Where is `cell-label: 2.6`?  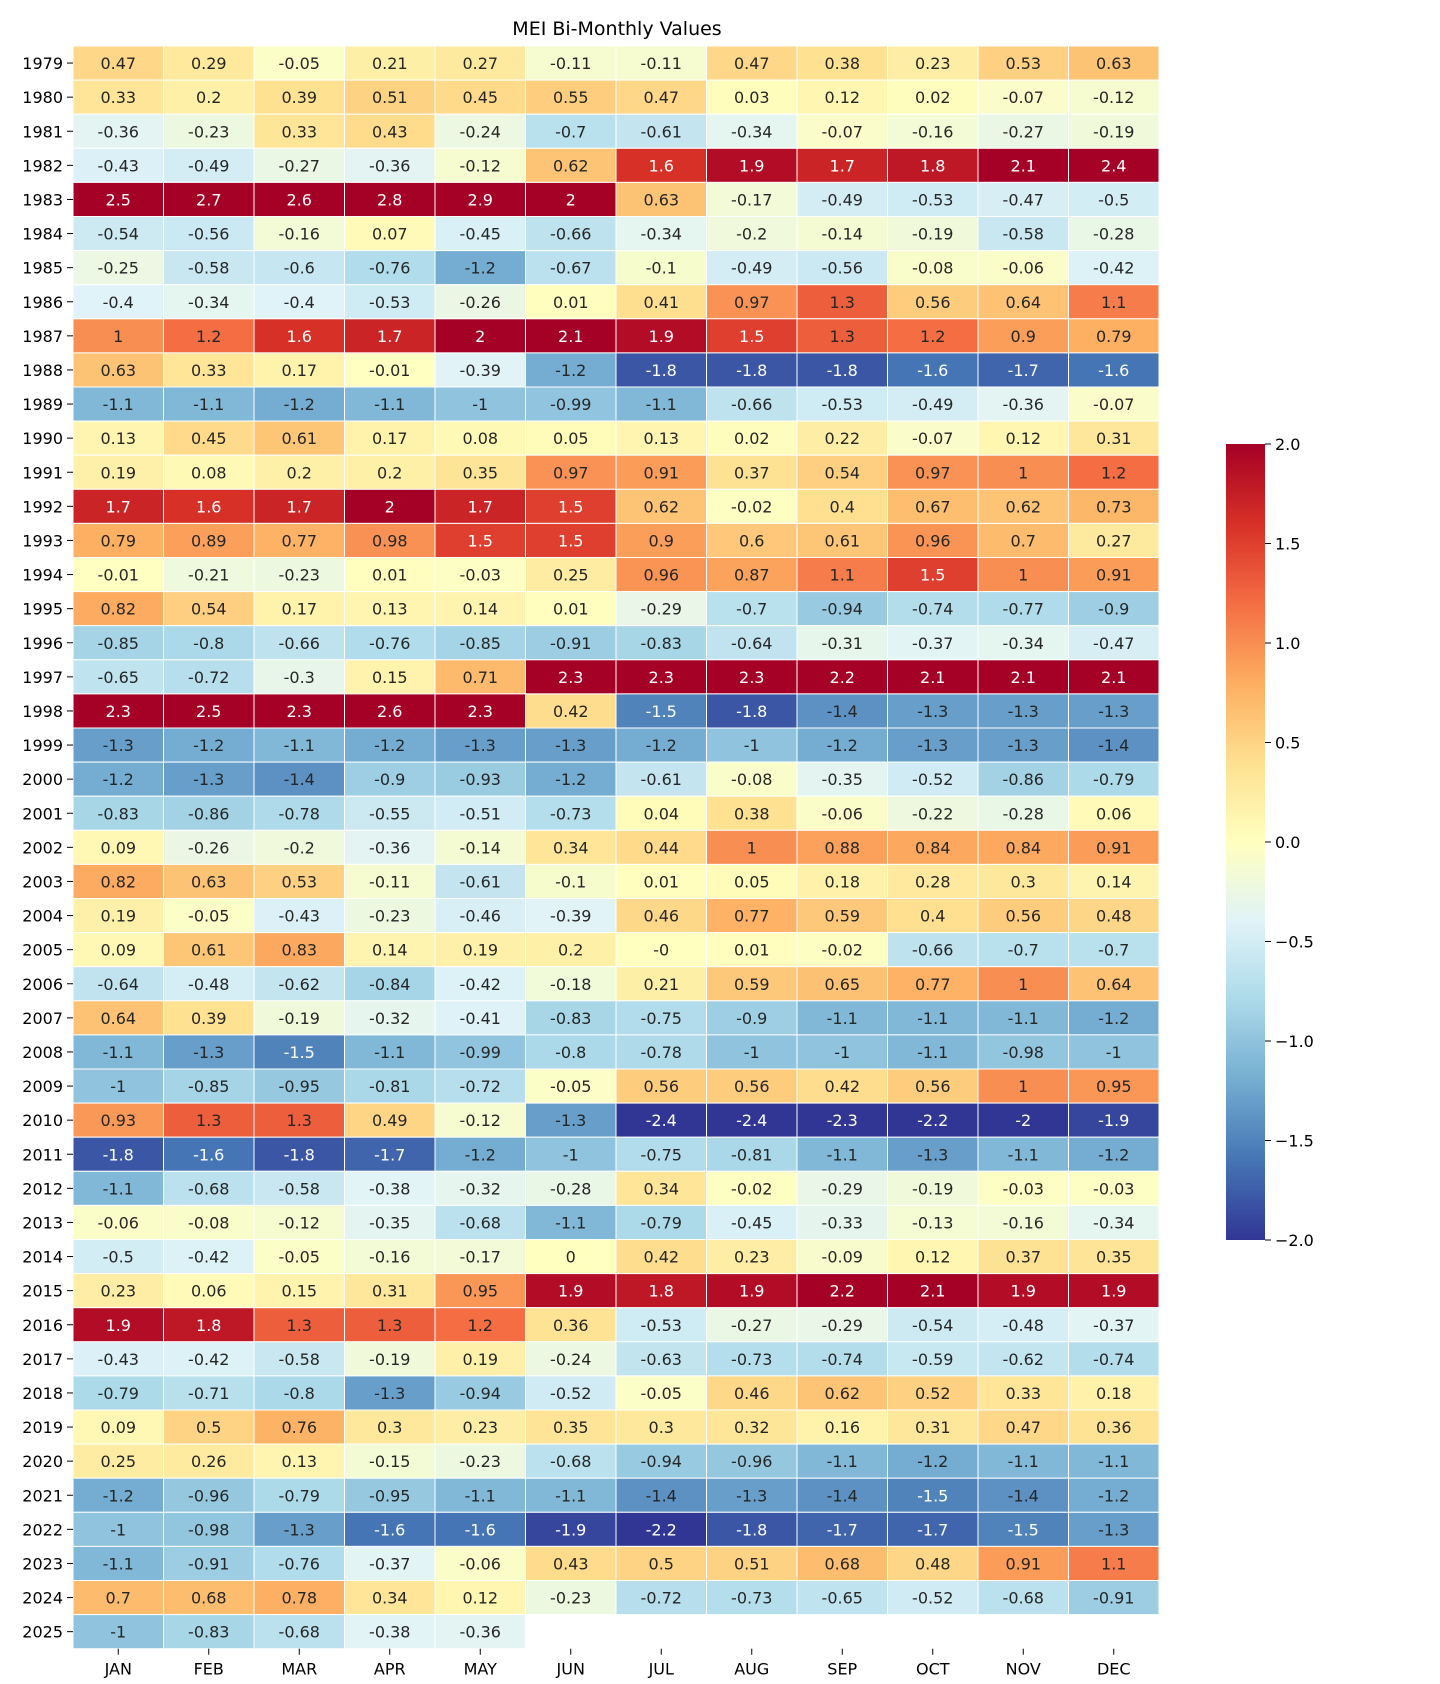 cell-label: 2.6 is located at coordinates (389, 711).